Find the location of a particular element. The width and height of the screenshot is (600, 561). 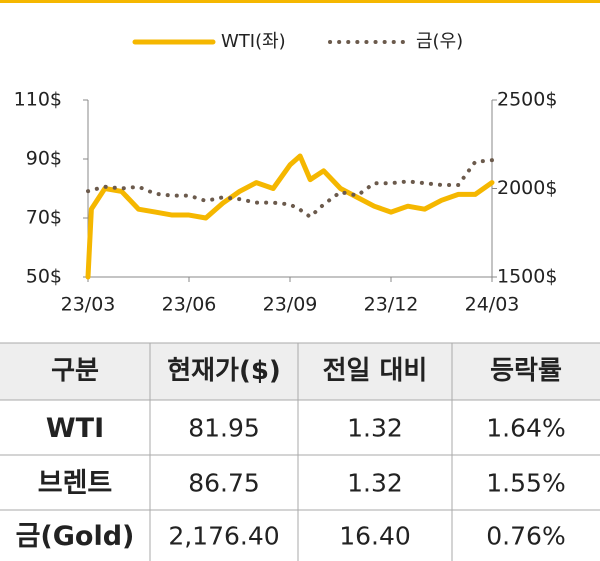

table-cell: 2,176.40 is located at coordinates (223, 536).